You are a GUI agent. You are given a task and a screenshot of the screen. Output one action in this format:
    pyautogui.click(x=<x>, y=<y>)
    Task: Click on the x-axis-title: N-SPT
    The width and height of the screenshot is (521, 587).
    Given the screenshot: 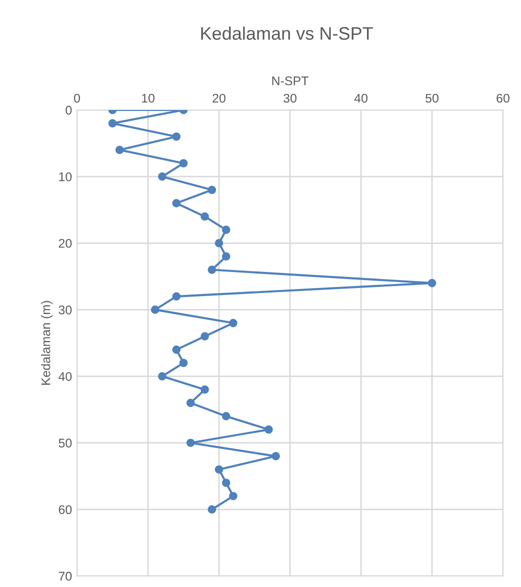 What is the action you would take?
    pyautogui.click(x=290, y=81)
    